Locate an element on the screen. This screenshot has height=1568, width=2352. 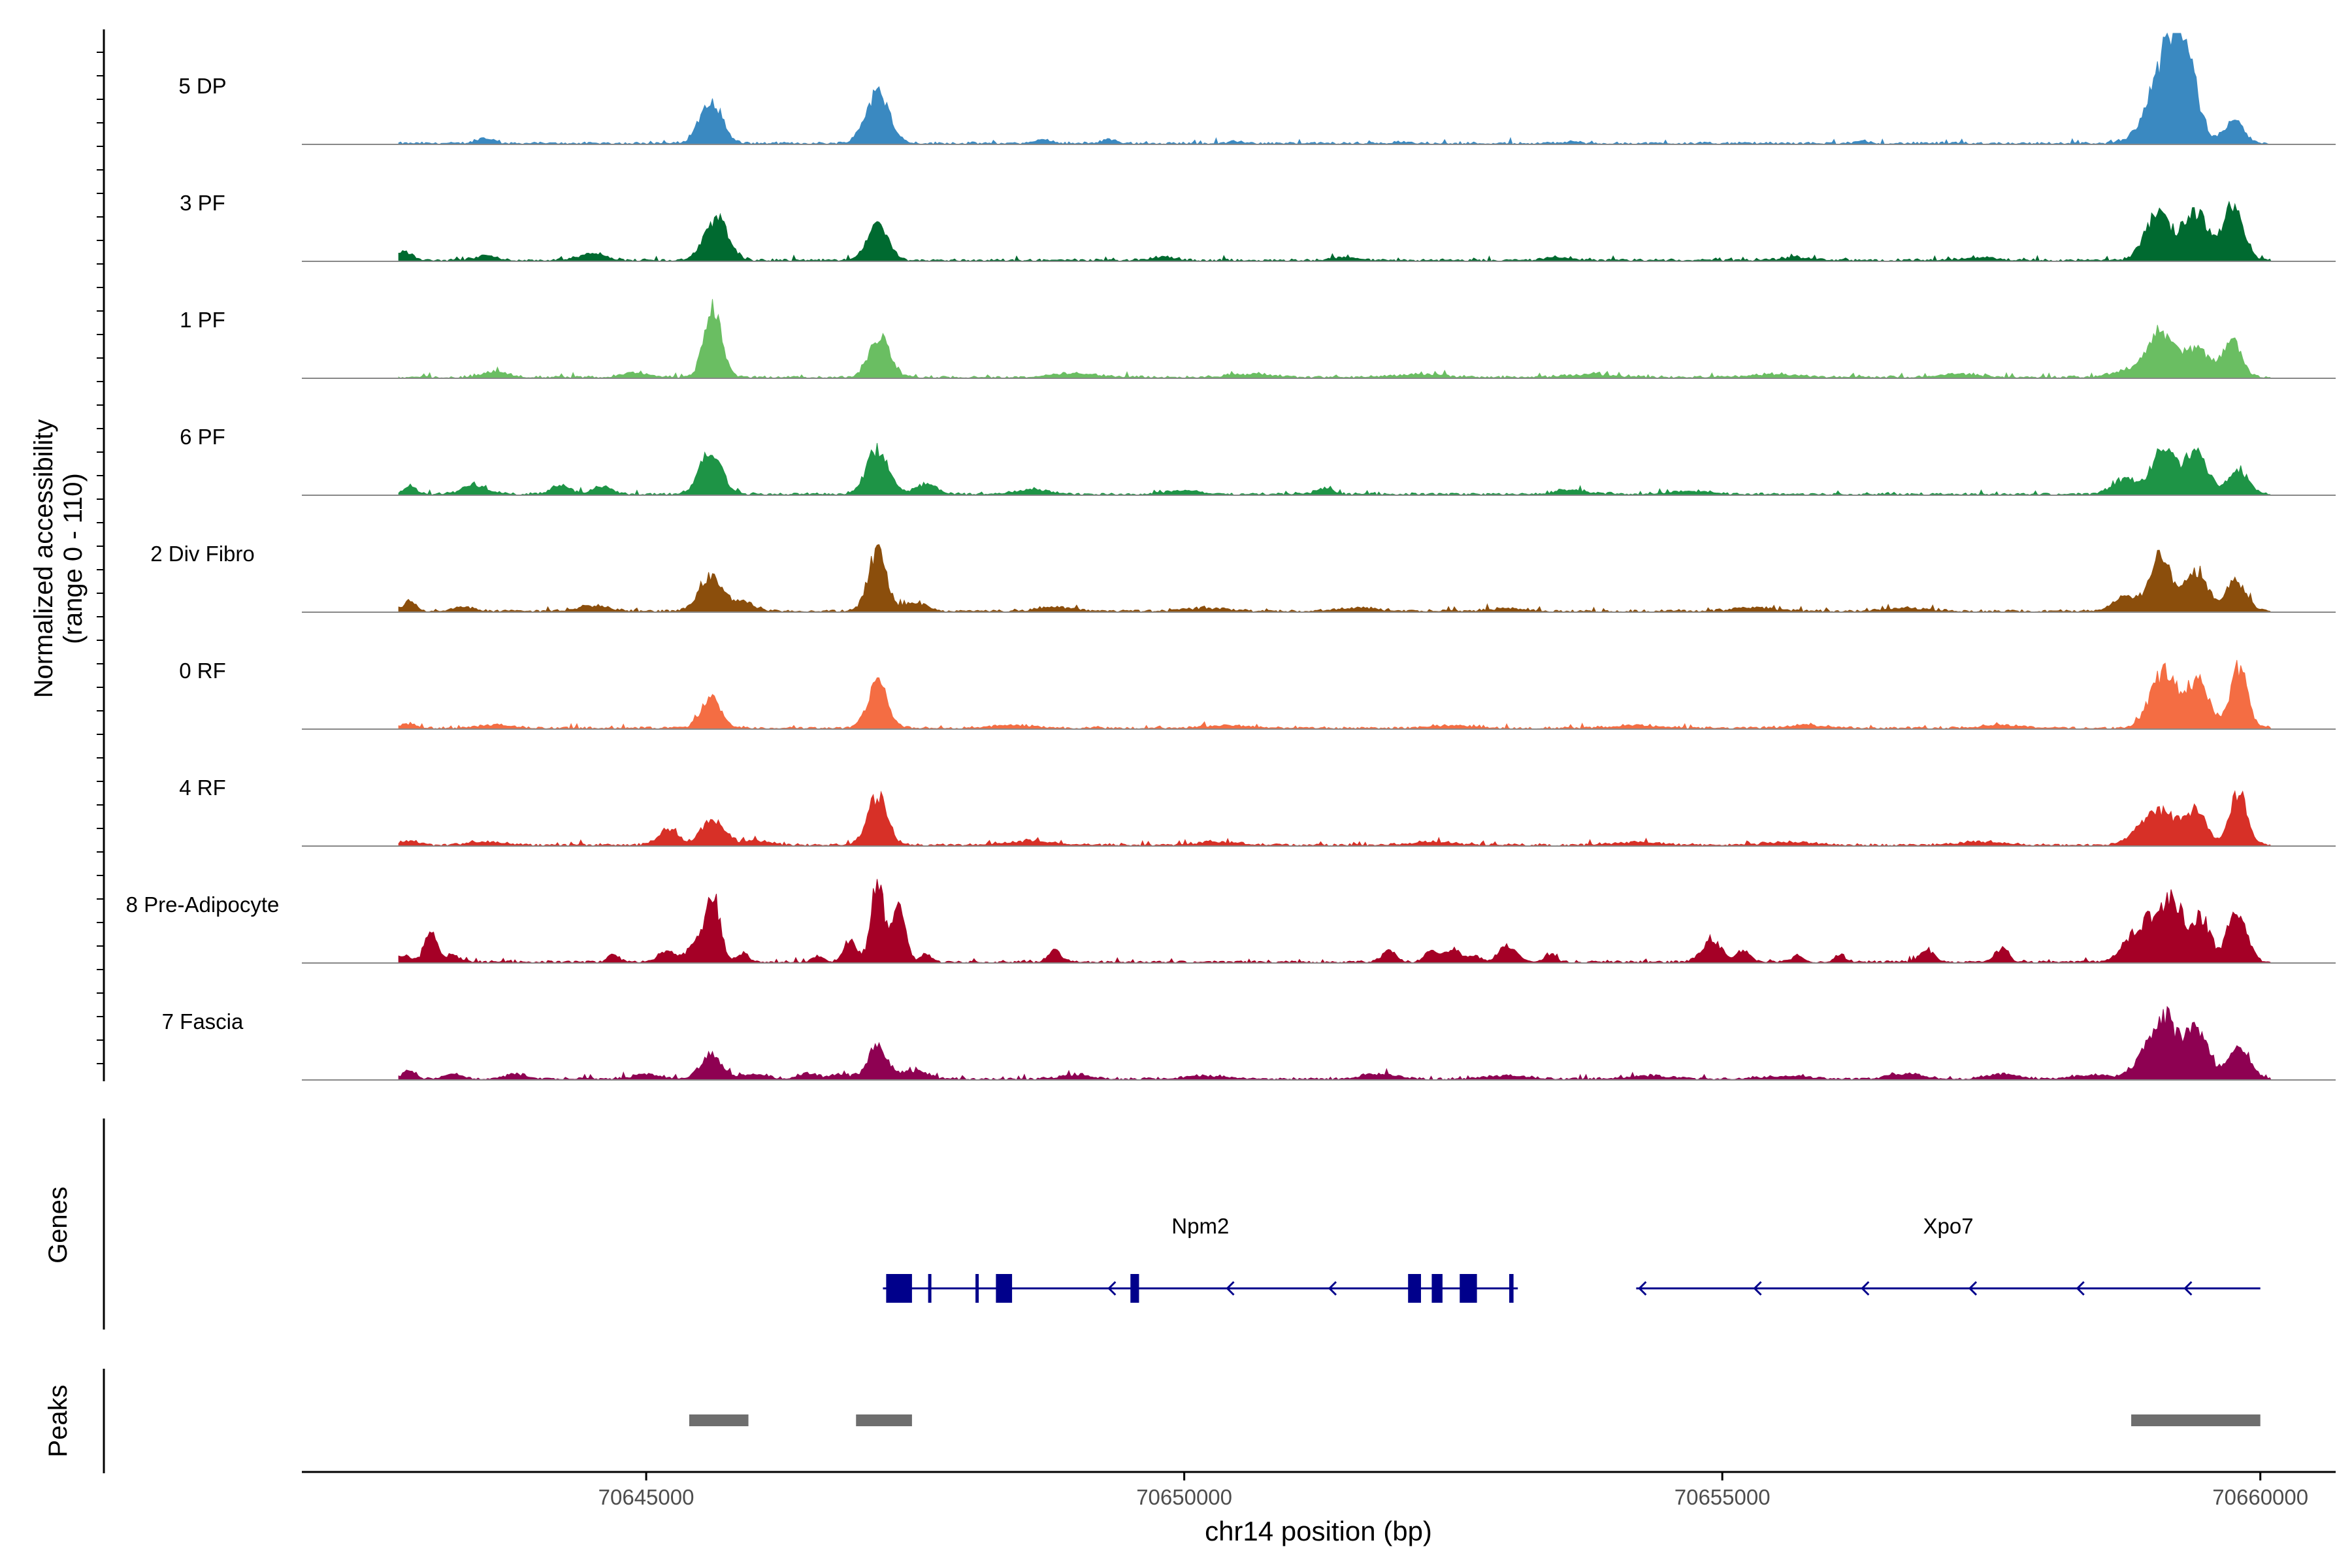
coverage-area-5-dp is located at coordinates (1335, 88).